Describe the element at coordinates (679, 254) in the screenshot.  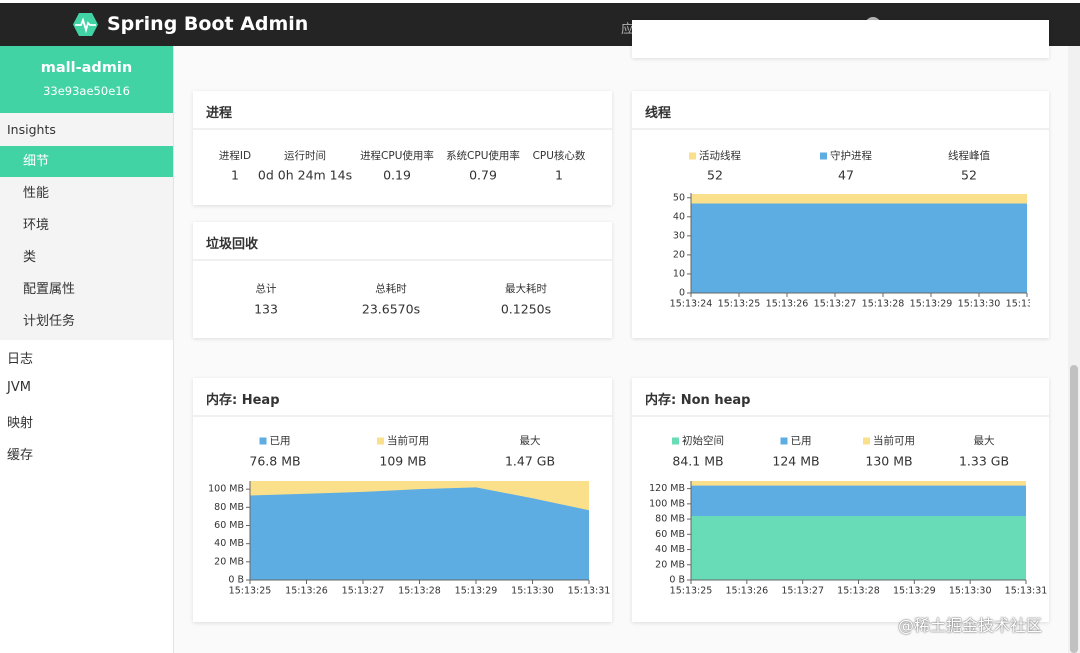
I see `y-tick-label: 20` at that location.